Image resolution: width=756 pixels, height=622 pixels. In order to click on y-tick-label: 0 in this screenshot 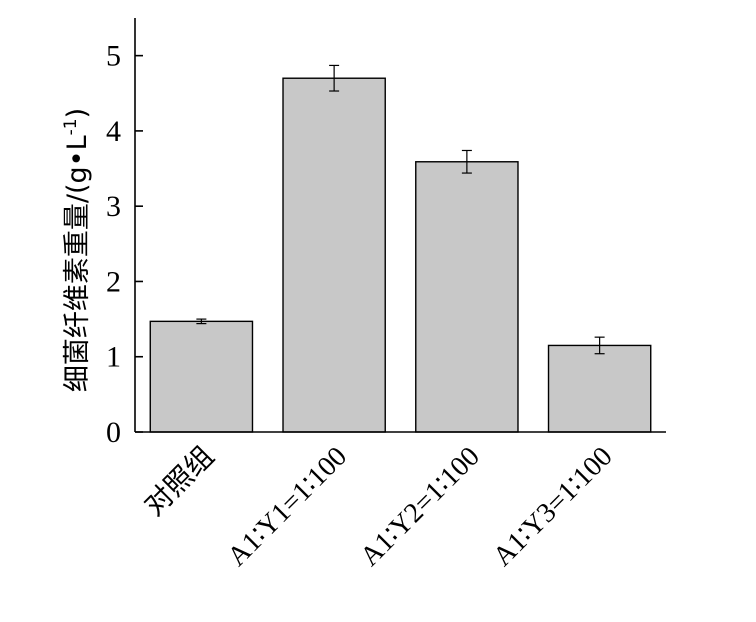, I will do `click(113, 432)`.